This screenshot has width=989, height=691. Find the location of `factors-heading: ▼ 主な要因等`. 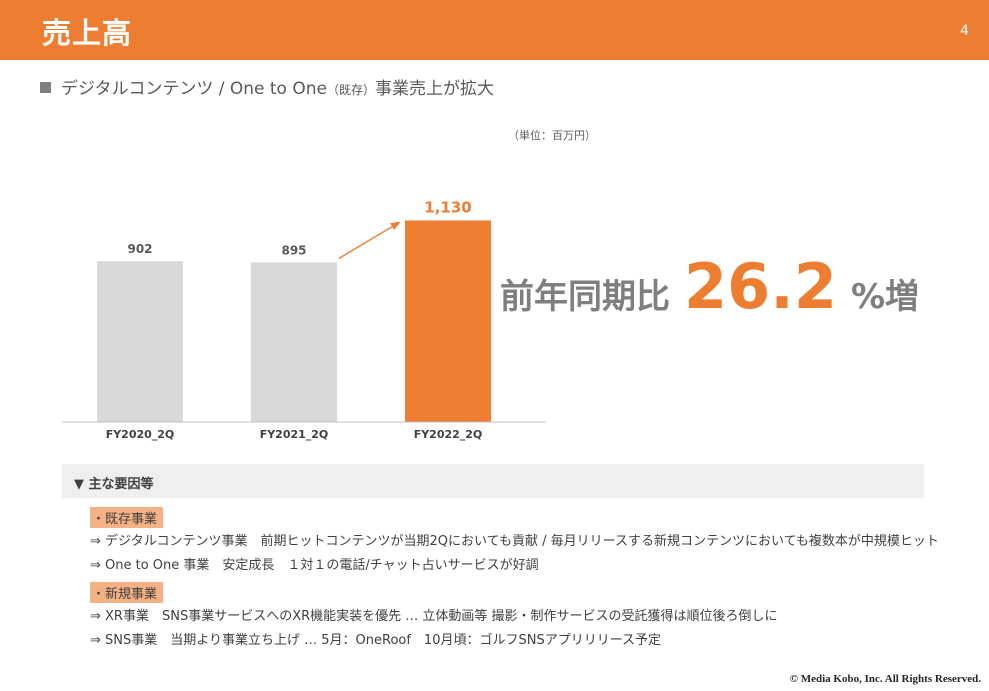

factors-heading: ▼ 主な要因等 is located at coordinates (114, 484).